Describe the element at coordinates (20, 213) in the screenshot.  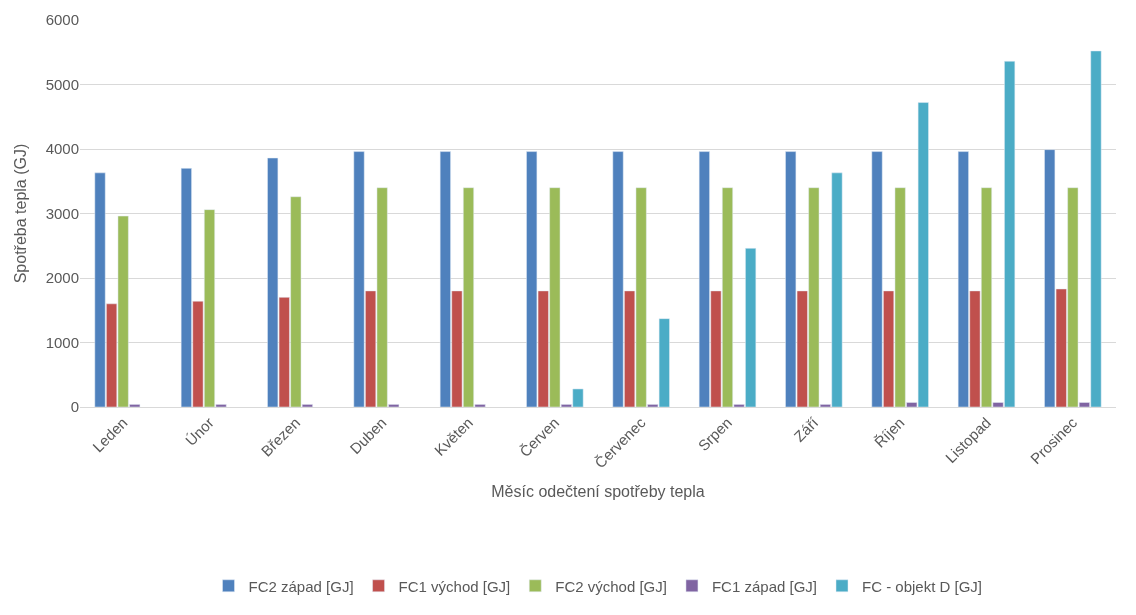
I see `y-axis-title: Spotřeba tepla (GJ)` at that location.